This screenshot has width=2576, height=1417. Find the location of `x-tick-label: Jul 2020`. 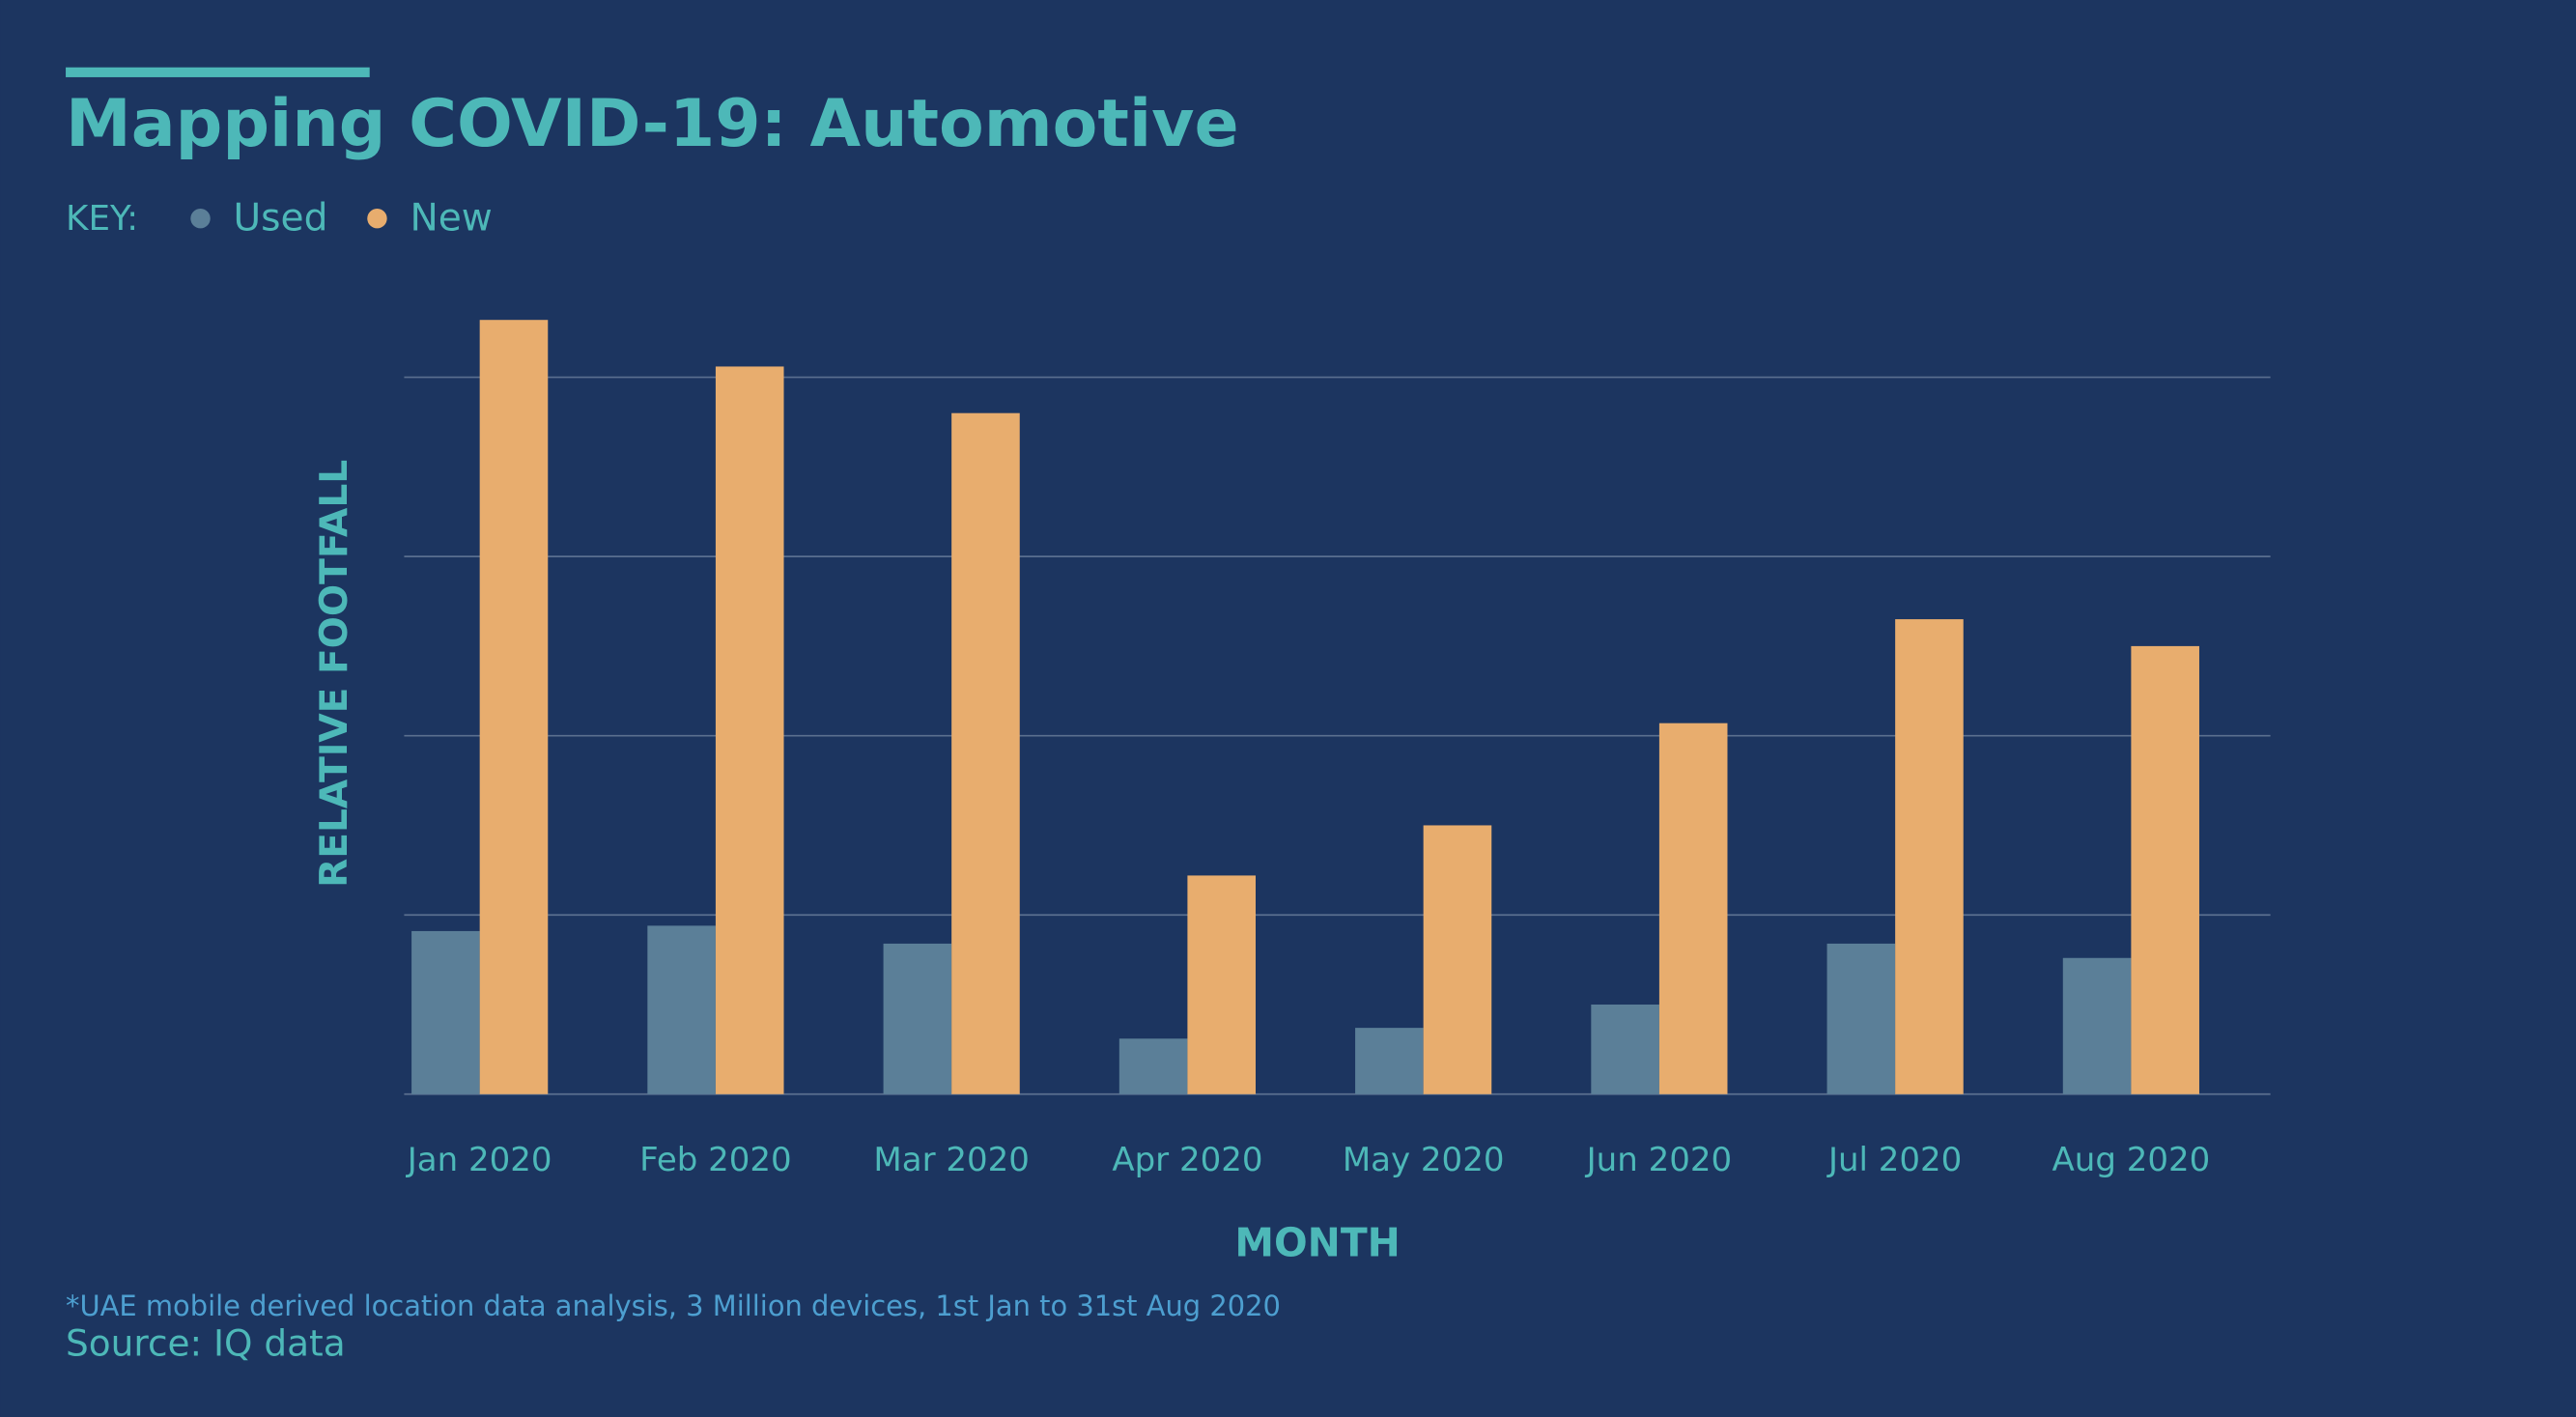

x-tick-label: Jul 2020 is located at coordinates (1894, 1160).